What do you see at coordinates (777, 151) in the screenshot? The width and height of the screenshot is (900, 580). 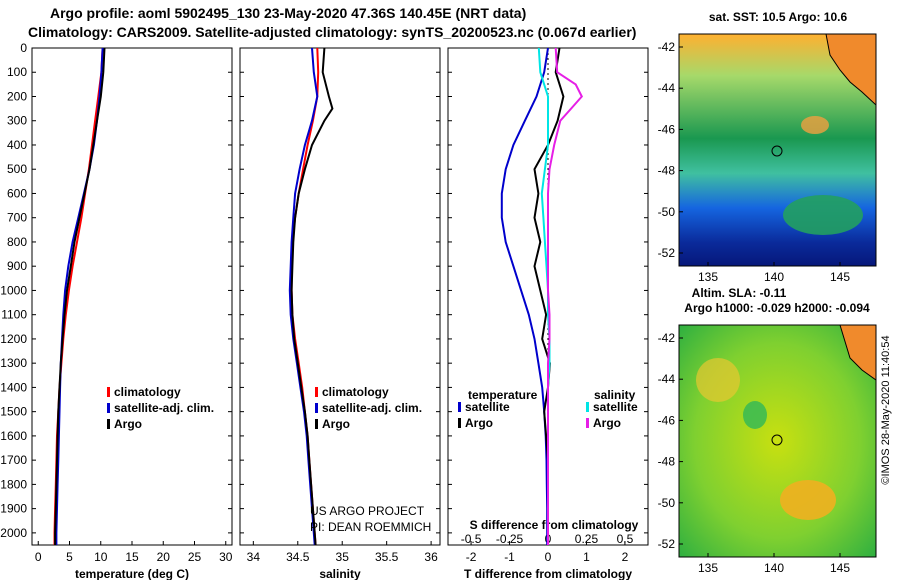 I see `sst-float-marker` at bounding box center [777, 151].